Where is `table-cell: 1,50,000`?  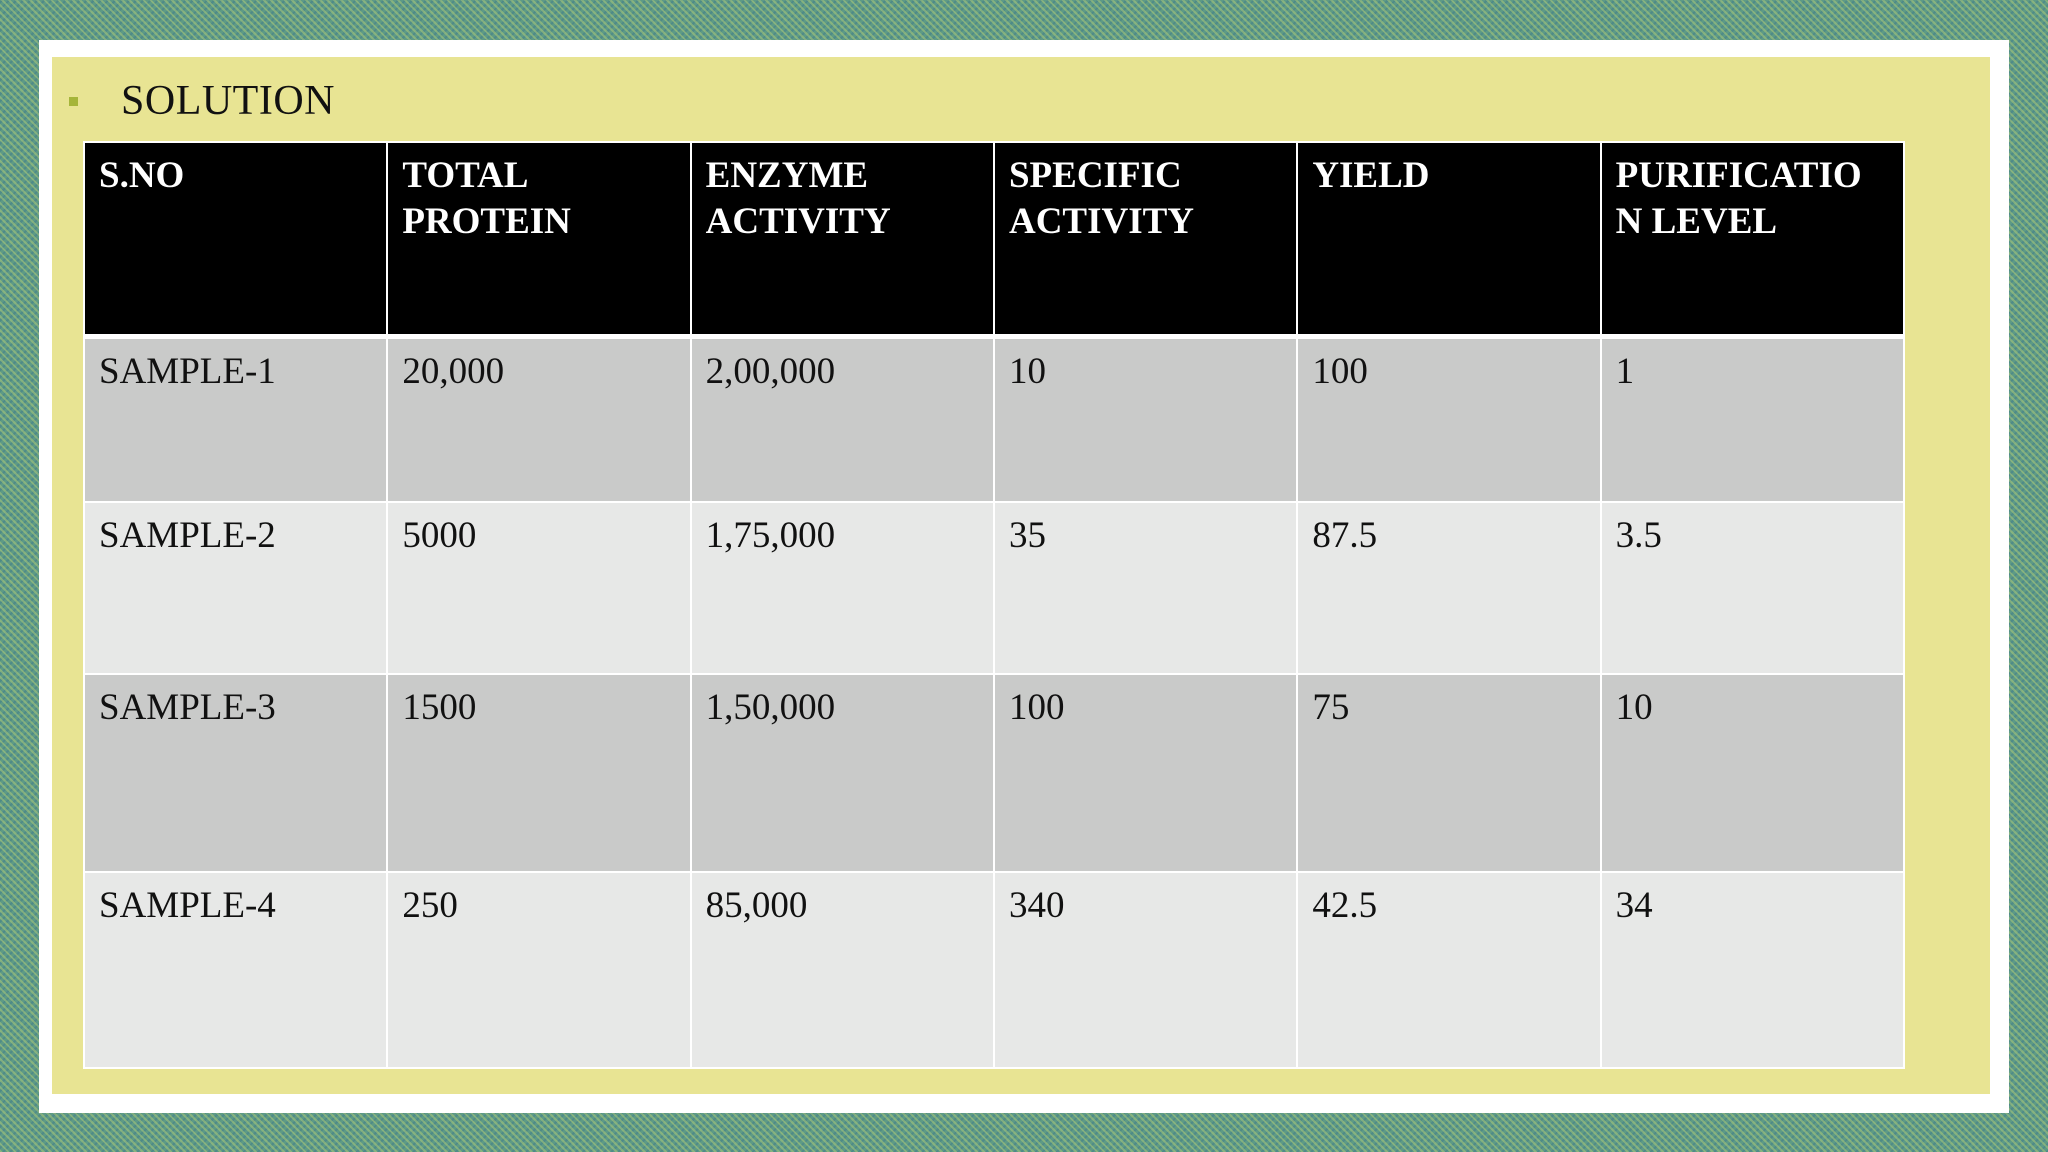 table-cell: 1,50,000 is located at coordinates (842, 773).